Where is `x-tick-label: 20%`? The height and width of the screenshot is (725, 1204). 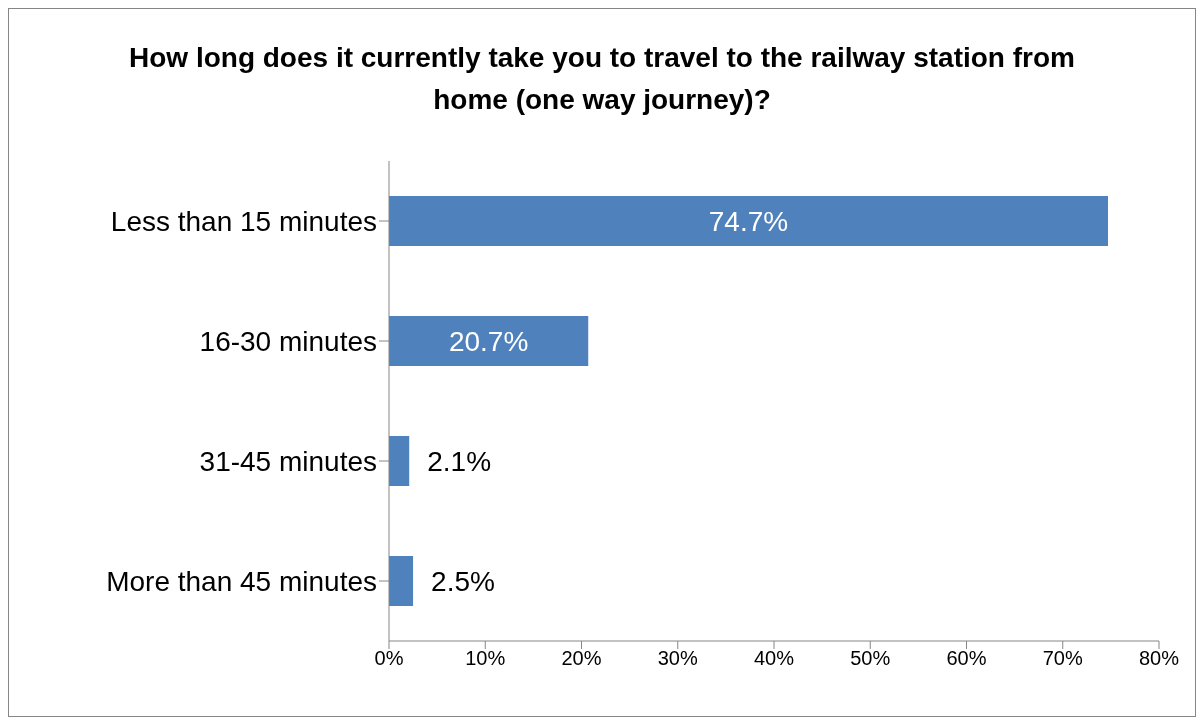
x-tick-label: 20% is located at coordinates (581, 658).